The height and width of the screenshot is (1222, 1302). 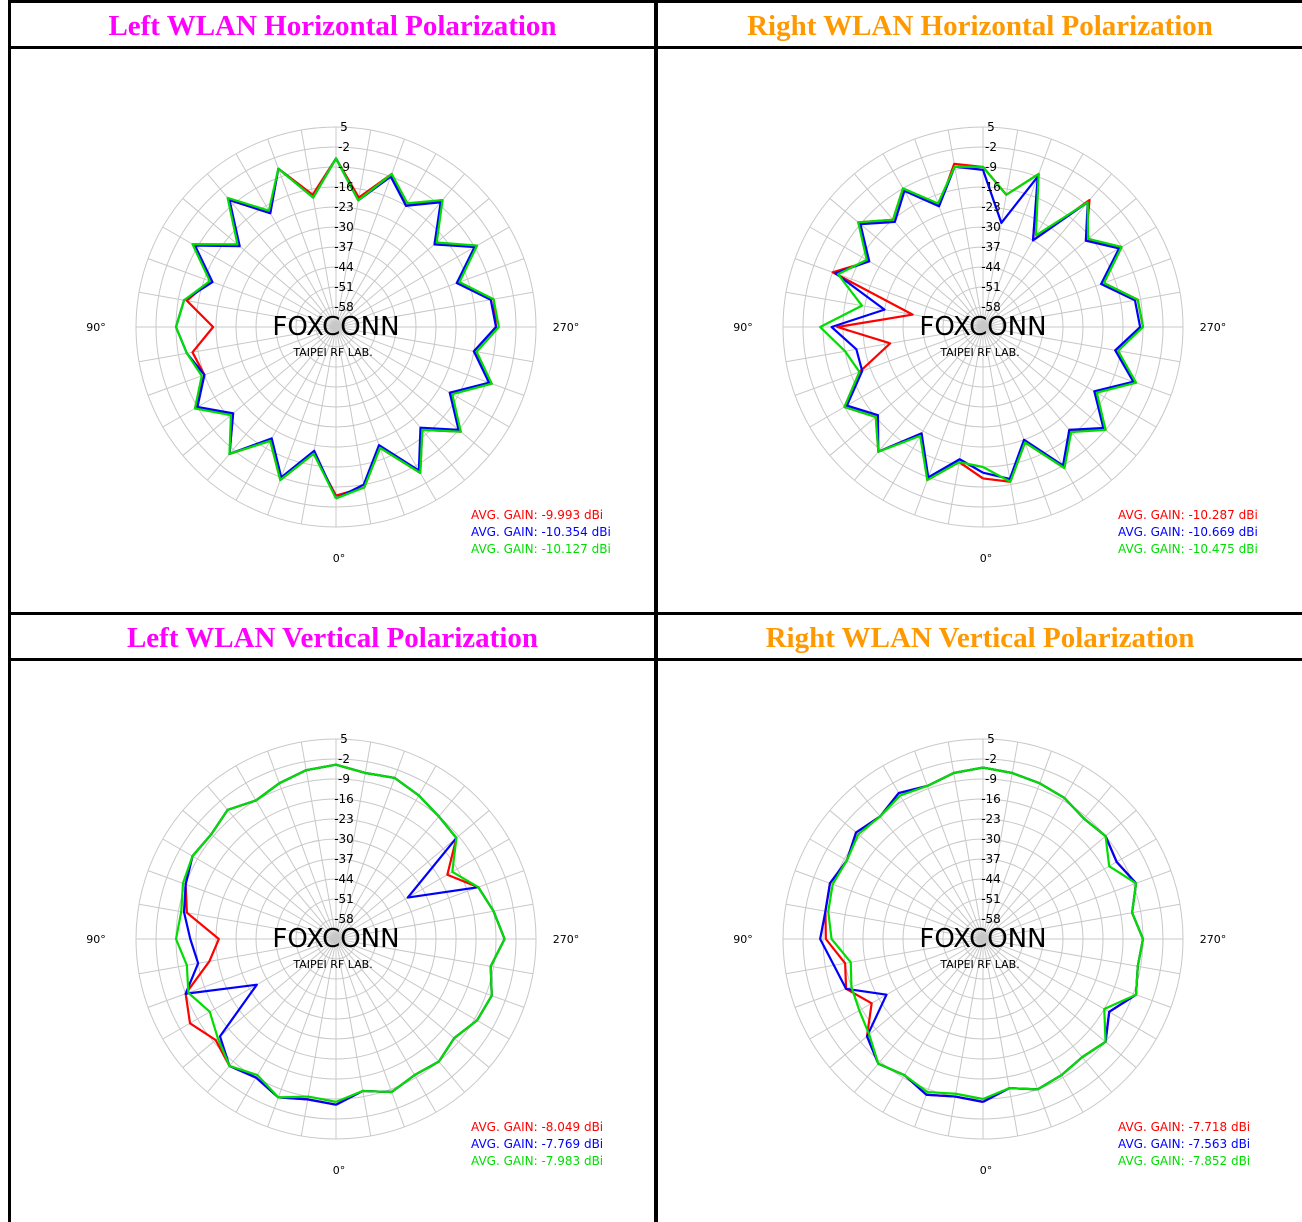 What do you see at coordinates (655, 659) in the screenshot?
I see `title-divider-bottom` at bounding box center [655, 659].